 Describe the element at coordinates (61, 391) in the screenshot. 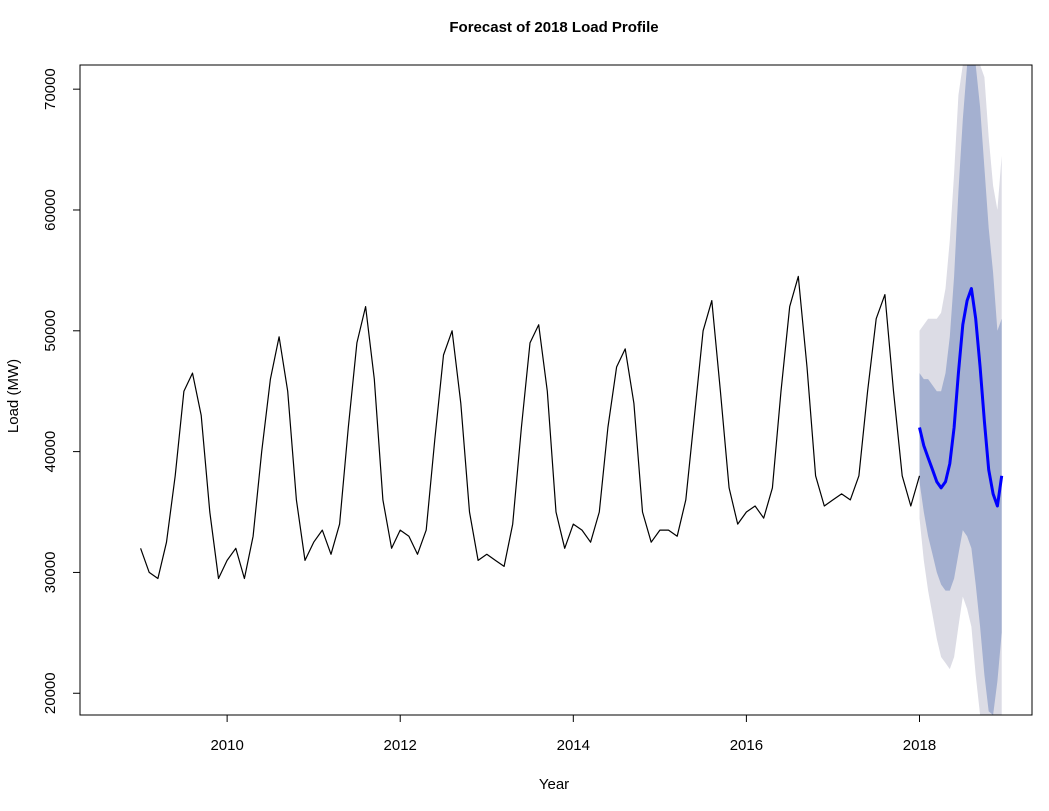

I see `y-axis: 20000 30000 40000 50000 60000 70000` at that location.